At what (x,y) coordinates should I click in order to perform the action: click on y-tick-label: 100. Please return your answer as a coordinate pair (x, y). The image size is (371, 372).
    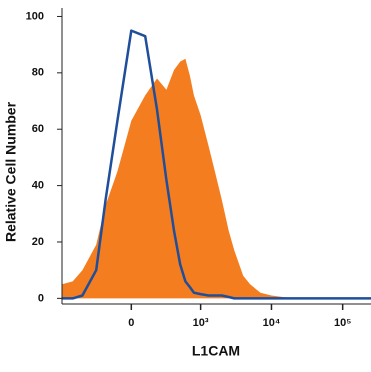
    Looking at the image, I should click on (35, 16).